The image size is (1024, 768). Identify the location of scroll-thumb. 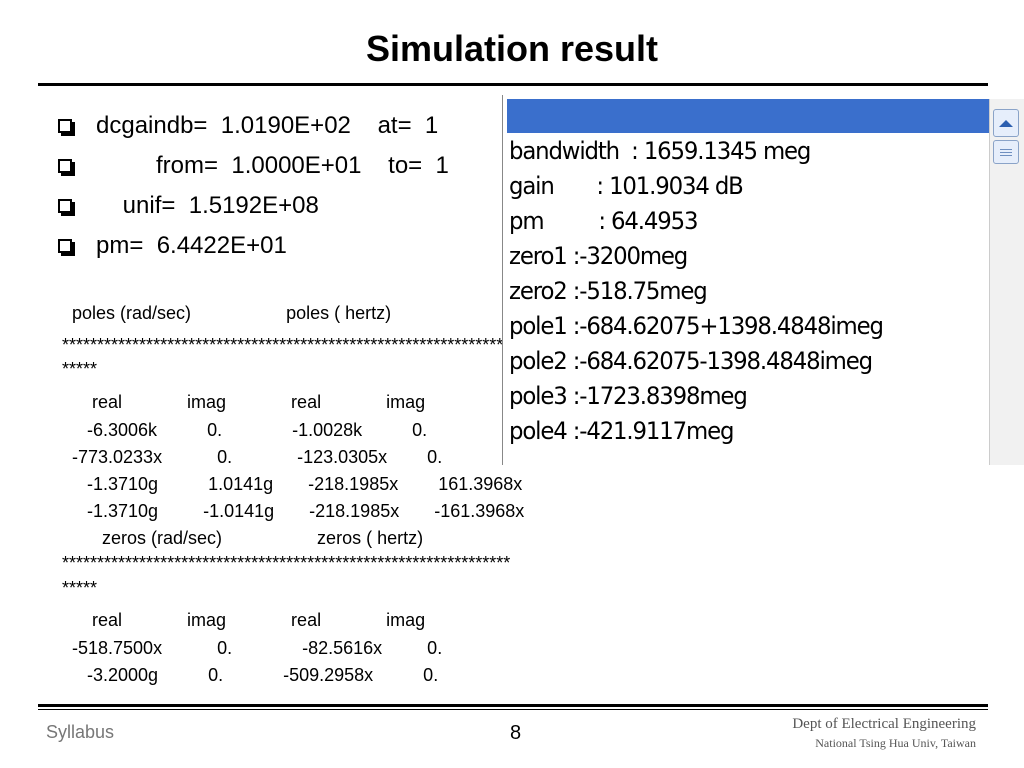
(1006, 152).